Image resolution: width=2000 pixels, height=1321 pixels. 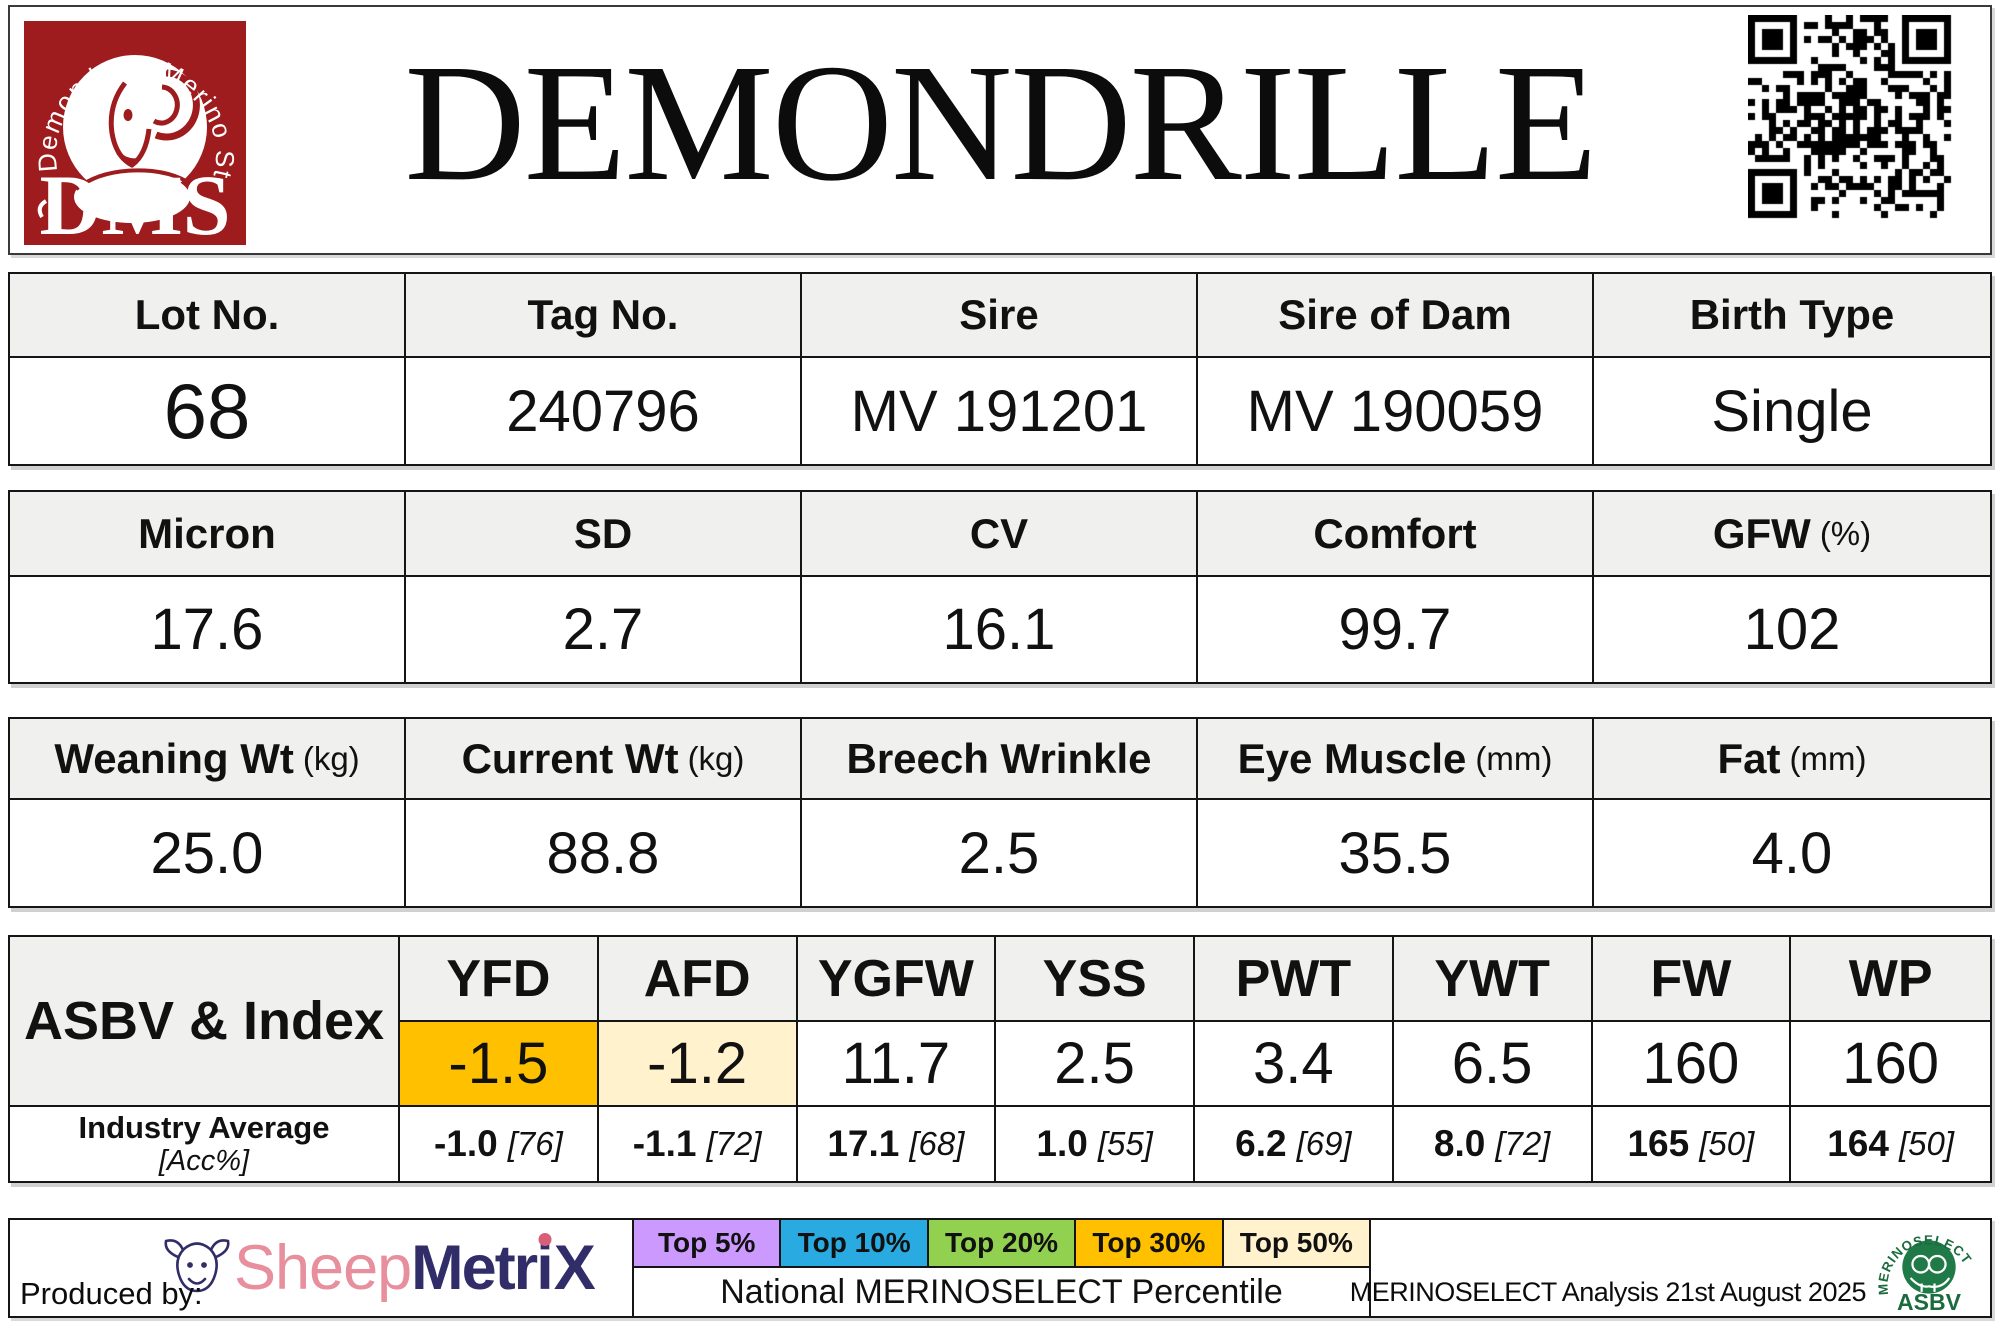 I want to click on percentile-chips: Top 5% Top 10% Top 20% Top 30% Top 50%, so click(x=1002, y=1244).